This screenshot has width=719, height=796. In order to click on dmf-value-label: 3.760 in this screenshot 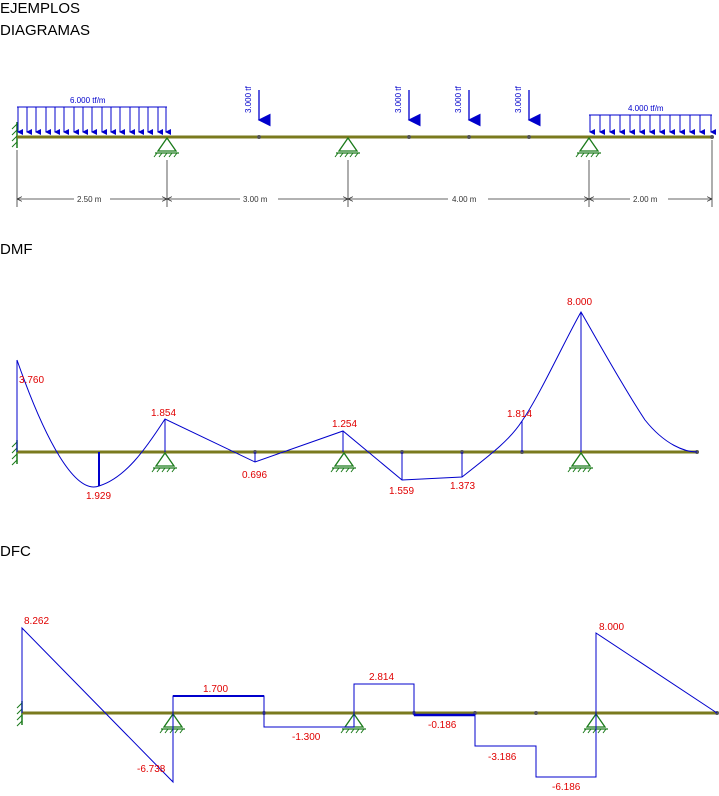, I will do `click(31, 380)`.